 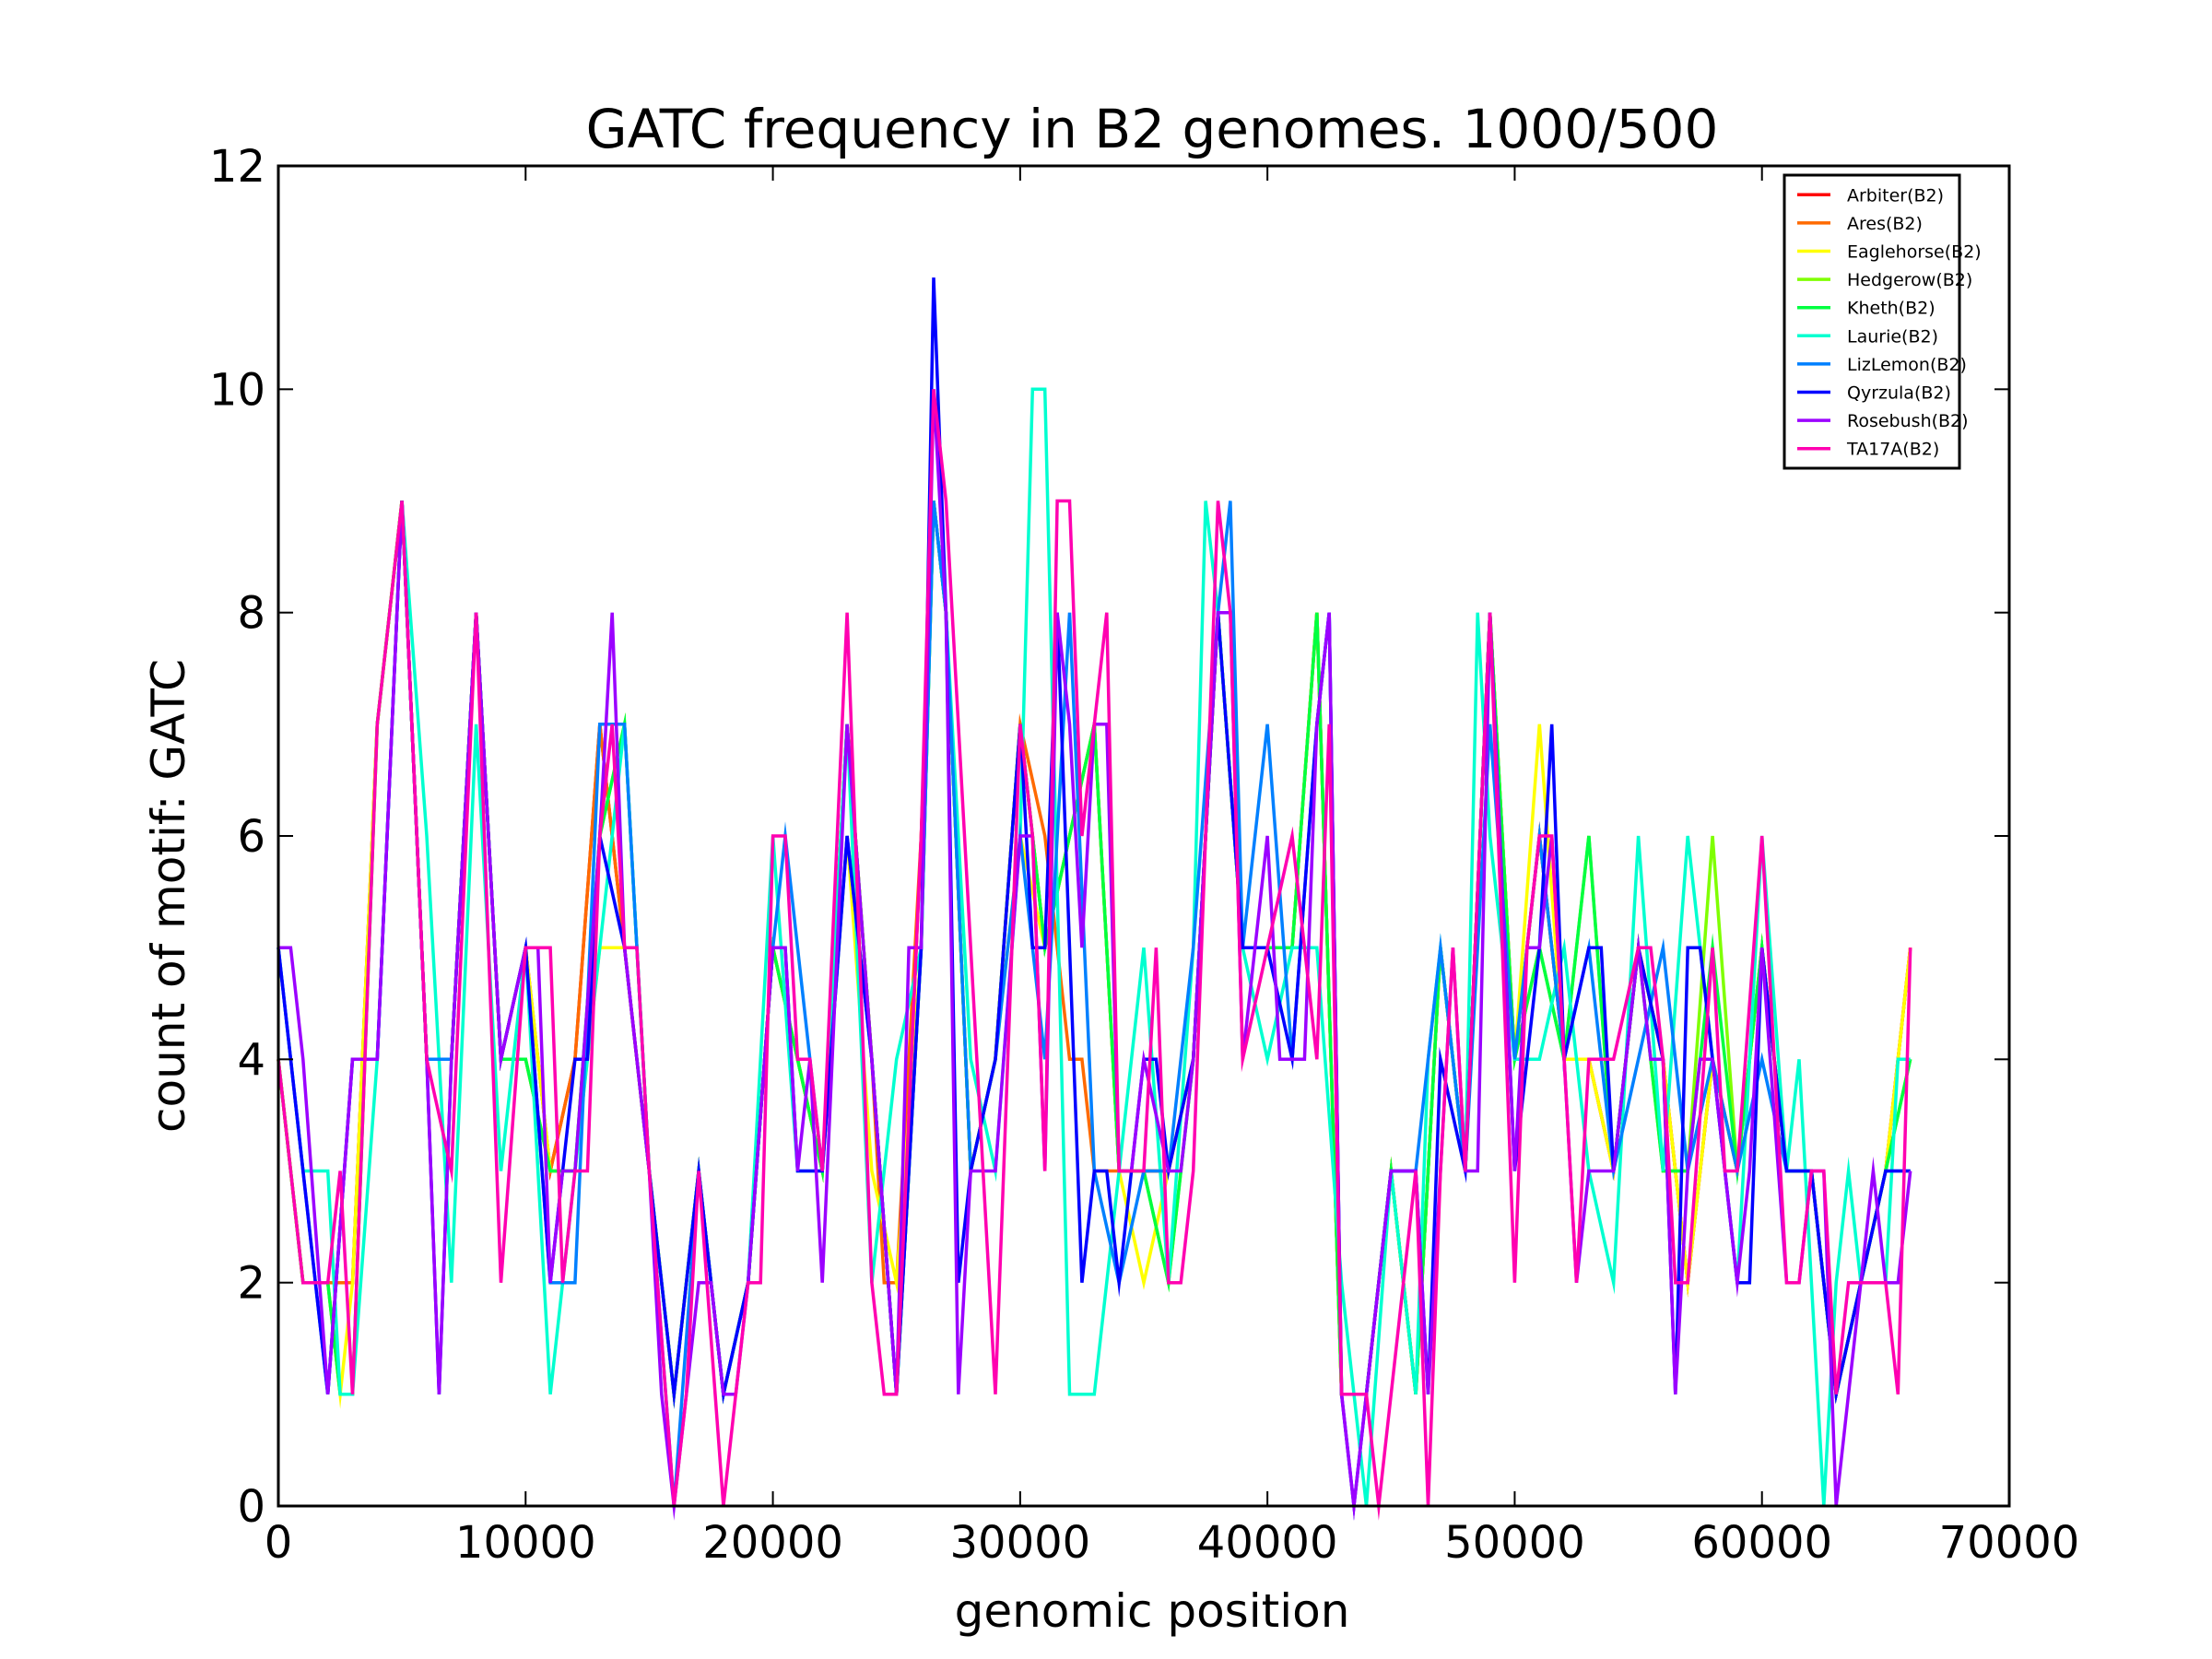 What do you see at coordinates (279, 1543) in the screenshot?
I see `x-tick-label: 0` at bounding box center [279, 1543].